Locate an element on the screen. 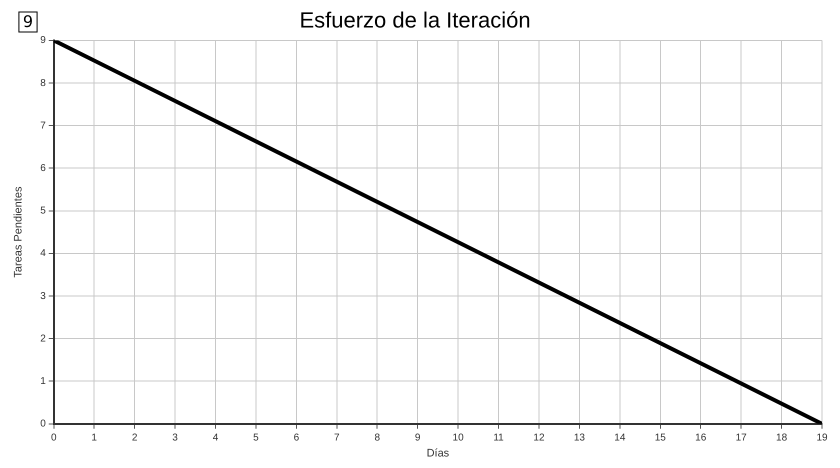 The width and height of the screenshot is (840, 468). x-tick-label: 4 is located at coordinates (215, 438).